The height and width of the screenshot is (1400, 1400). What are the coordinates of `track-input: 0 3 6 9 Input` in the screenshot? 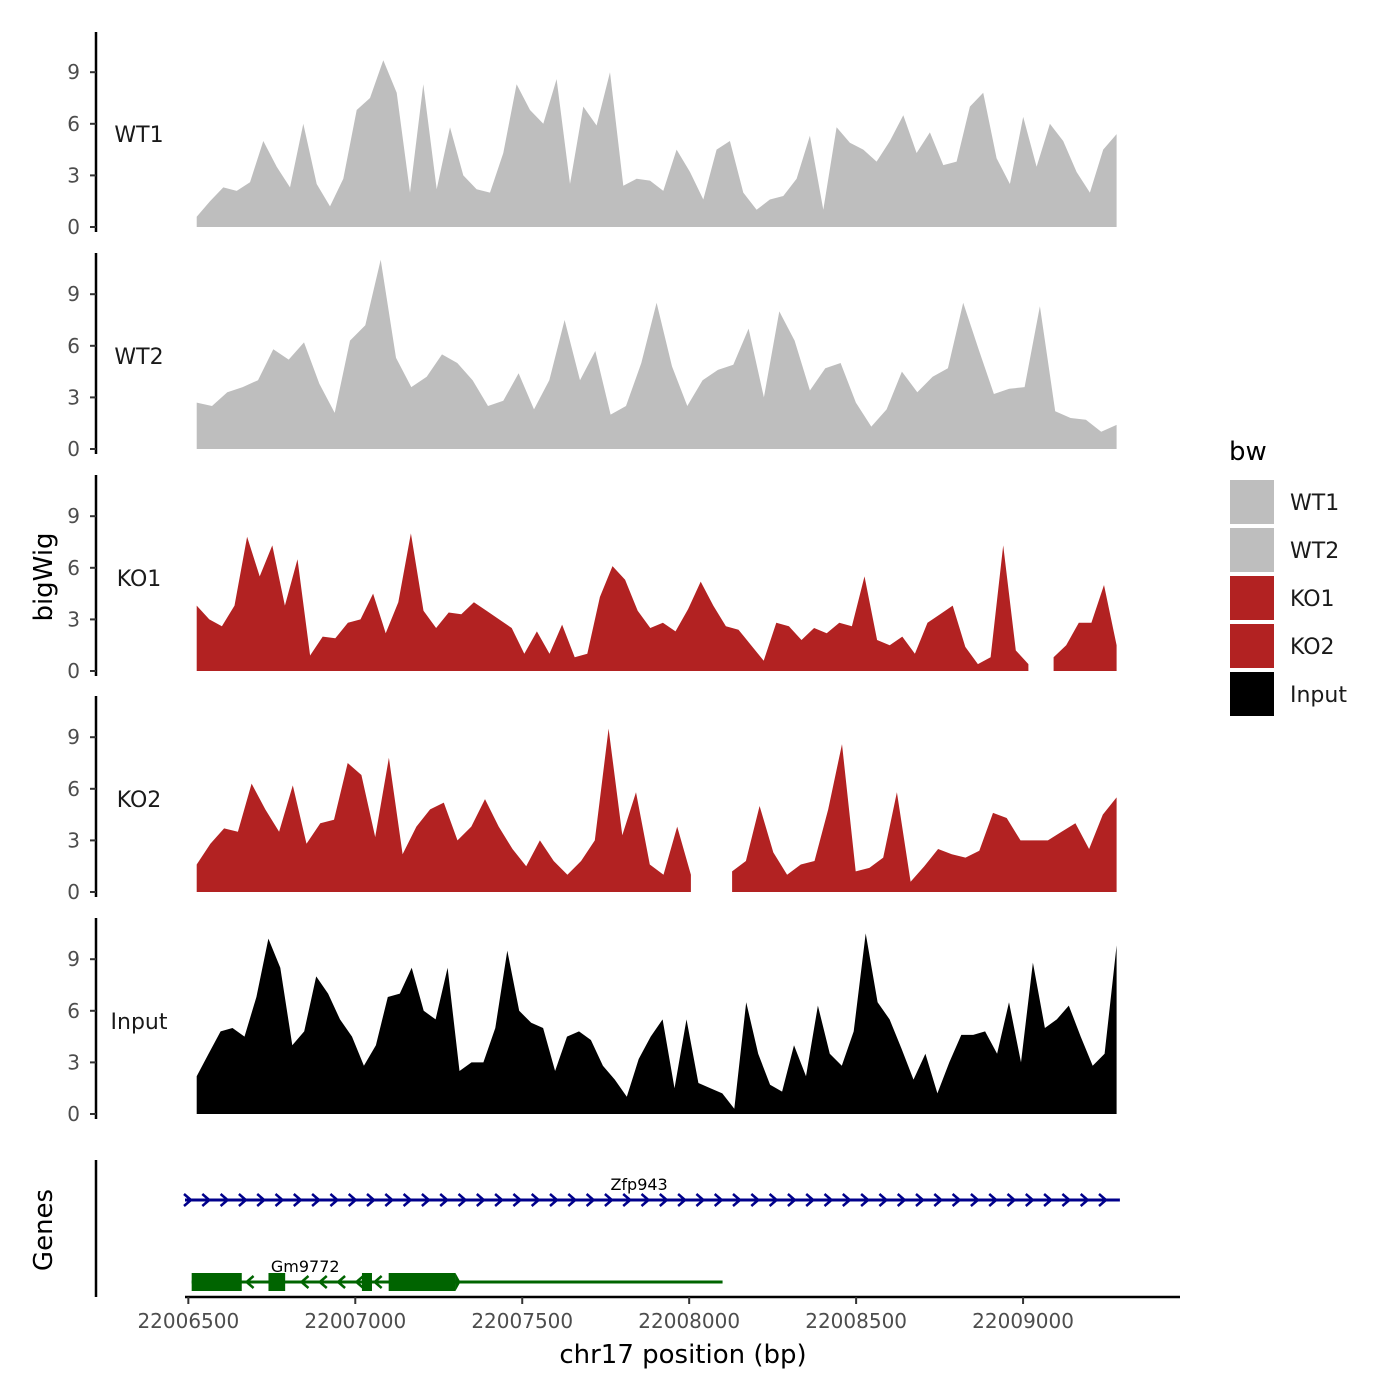 It's located at (592, 1022).